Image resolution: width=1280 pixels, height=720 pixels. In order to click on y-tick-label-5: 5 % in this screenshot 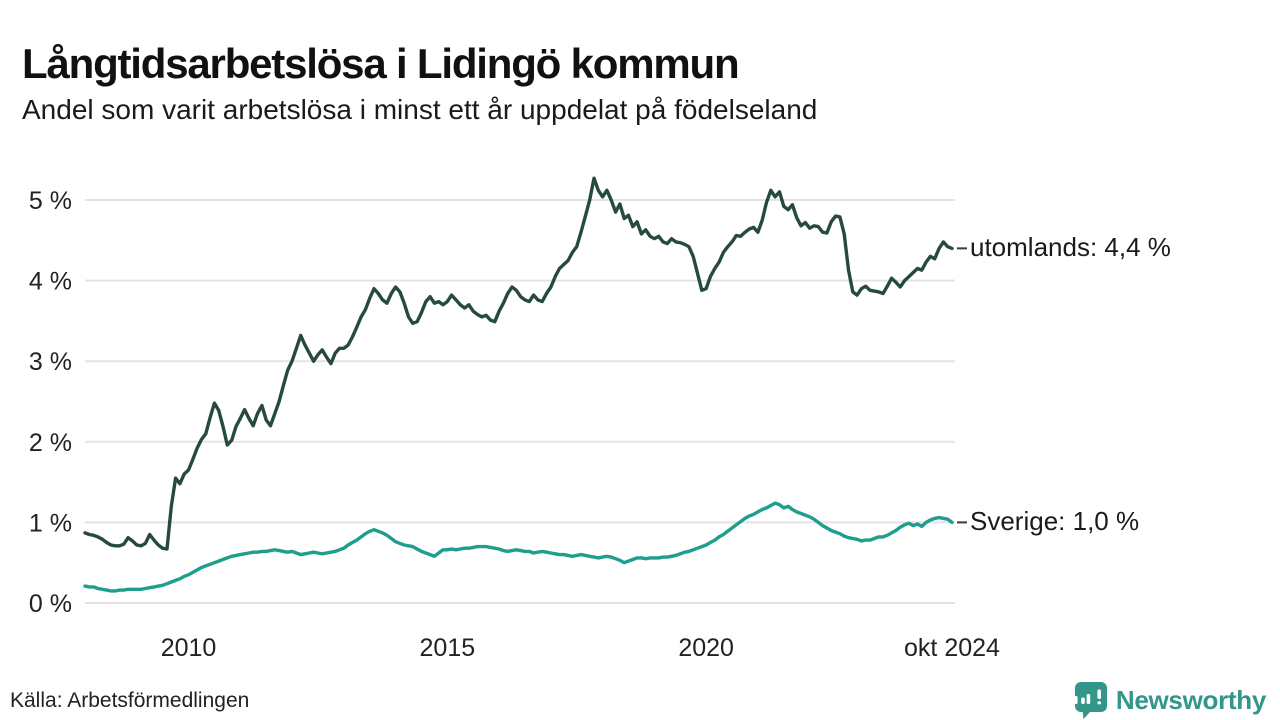, I will do `click(50, 201)`.